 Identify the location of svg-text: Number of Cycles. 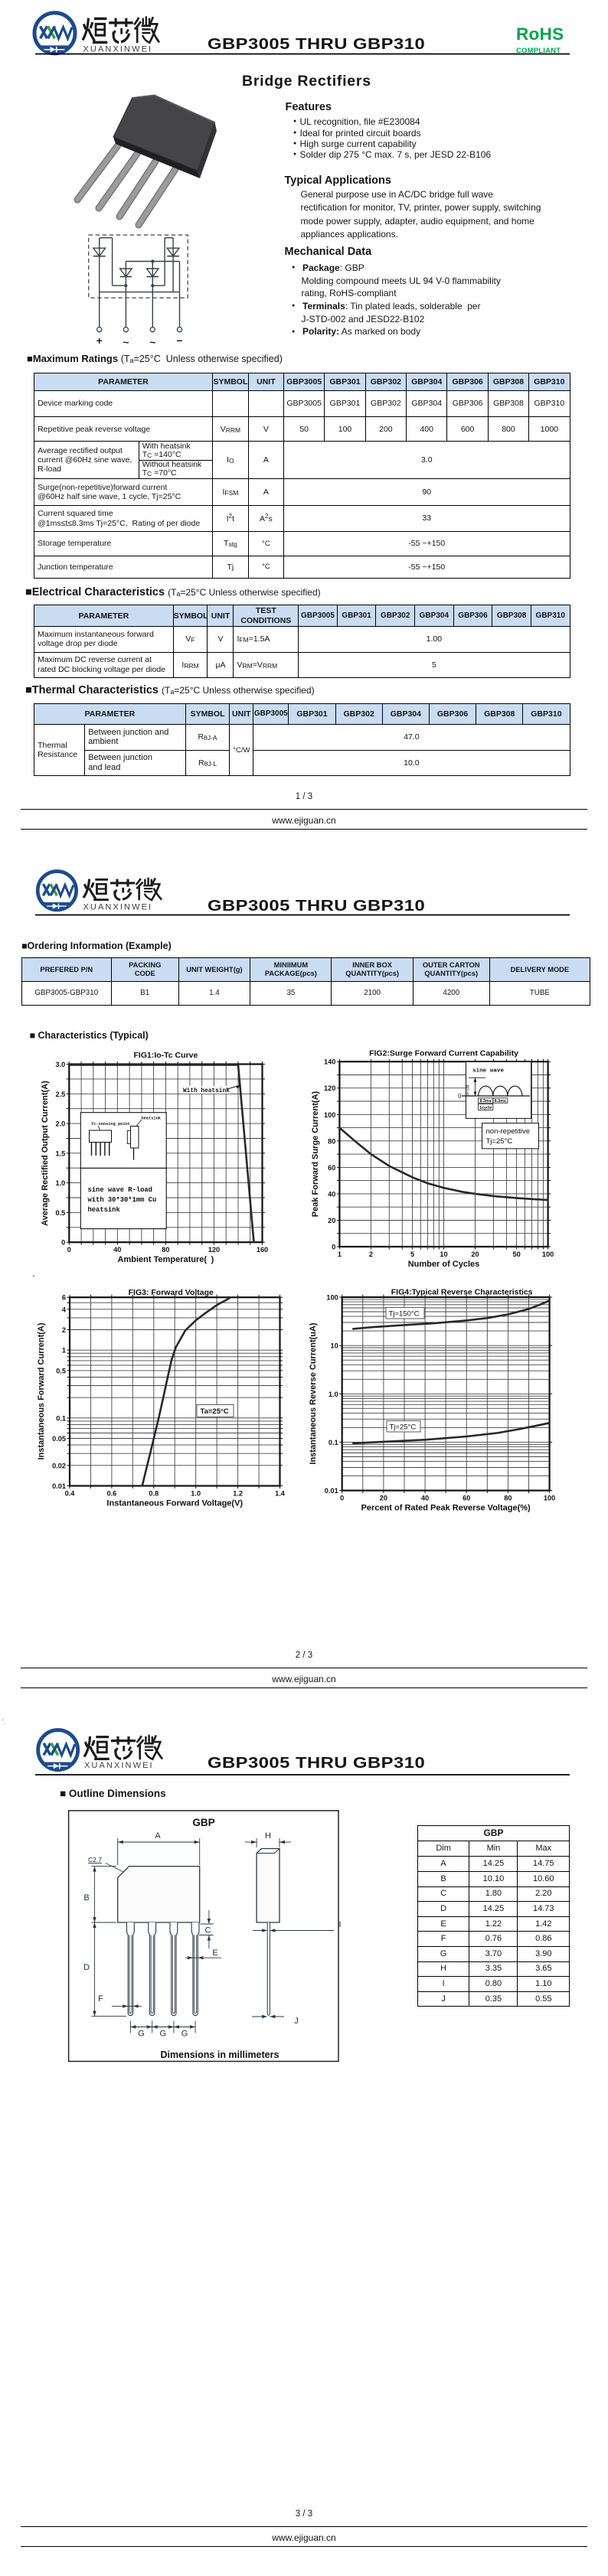
(444, 1264).